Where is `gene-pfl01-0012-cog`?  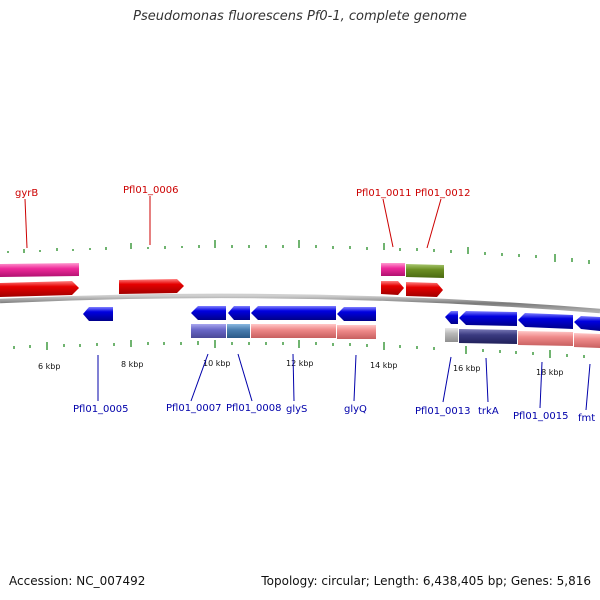
gene-pfl01-0012-cog is located at coordinates (425, 271).